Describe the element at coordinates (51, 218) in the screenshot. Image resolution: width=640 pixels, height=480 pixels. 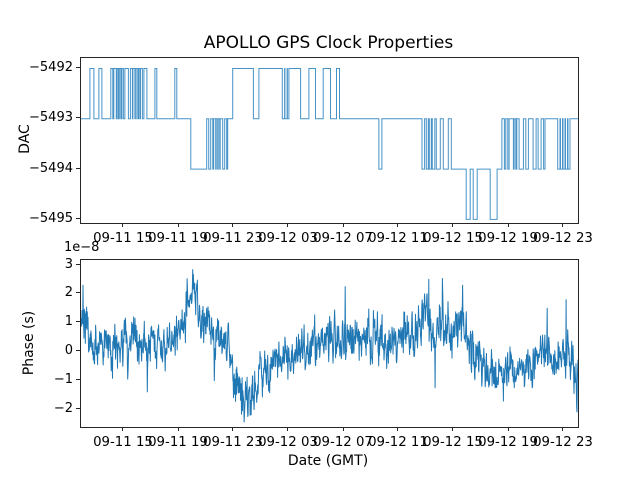
I see `y-tick-label: −5495` at that location.